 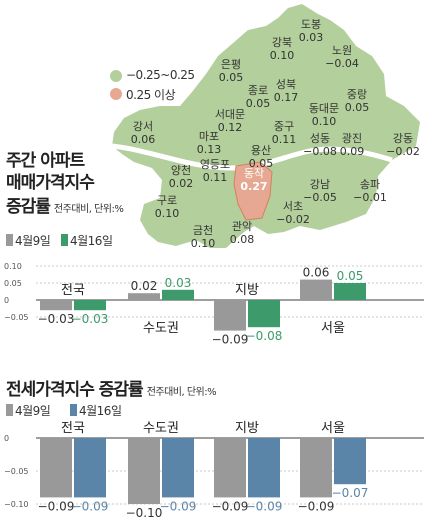 What do you see at coordinates (28, 207) in the screenshot?
I see `sale-chart-title-text: 증감률` at bounding box center [28, 207].